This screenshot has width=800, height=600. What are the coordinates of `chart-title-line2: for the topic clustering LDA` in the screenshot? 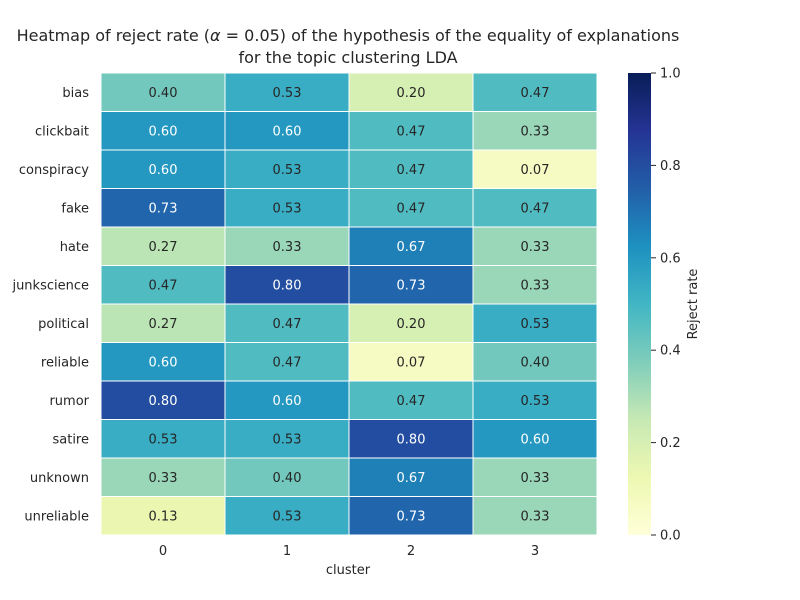 It's located at (347, 57).